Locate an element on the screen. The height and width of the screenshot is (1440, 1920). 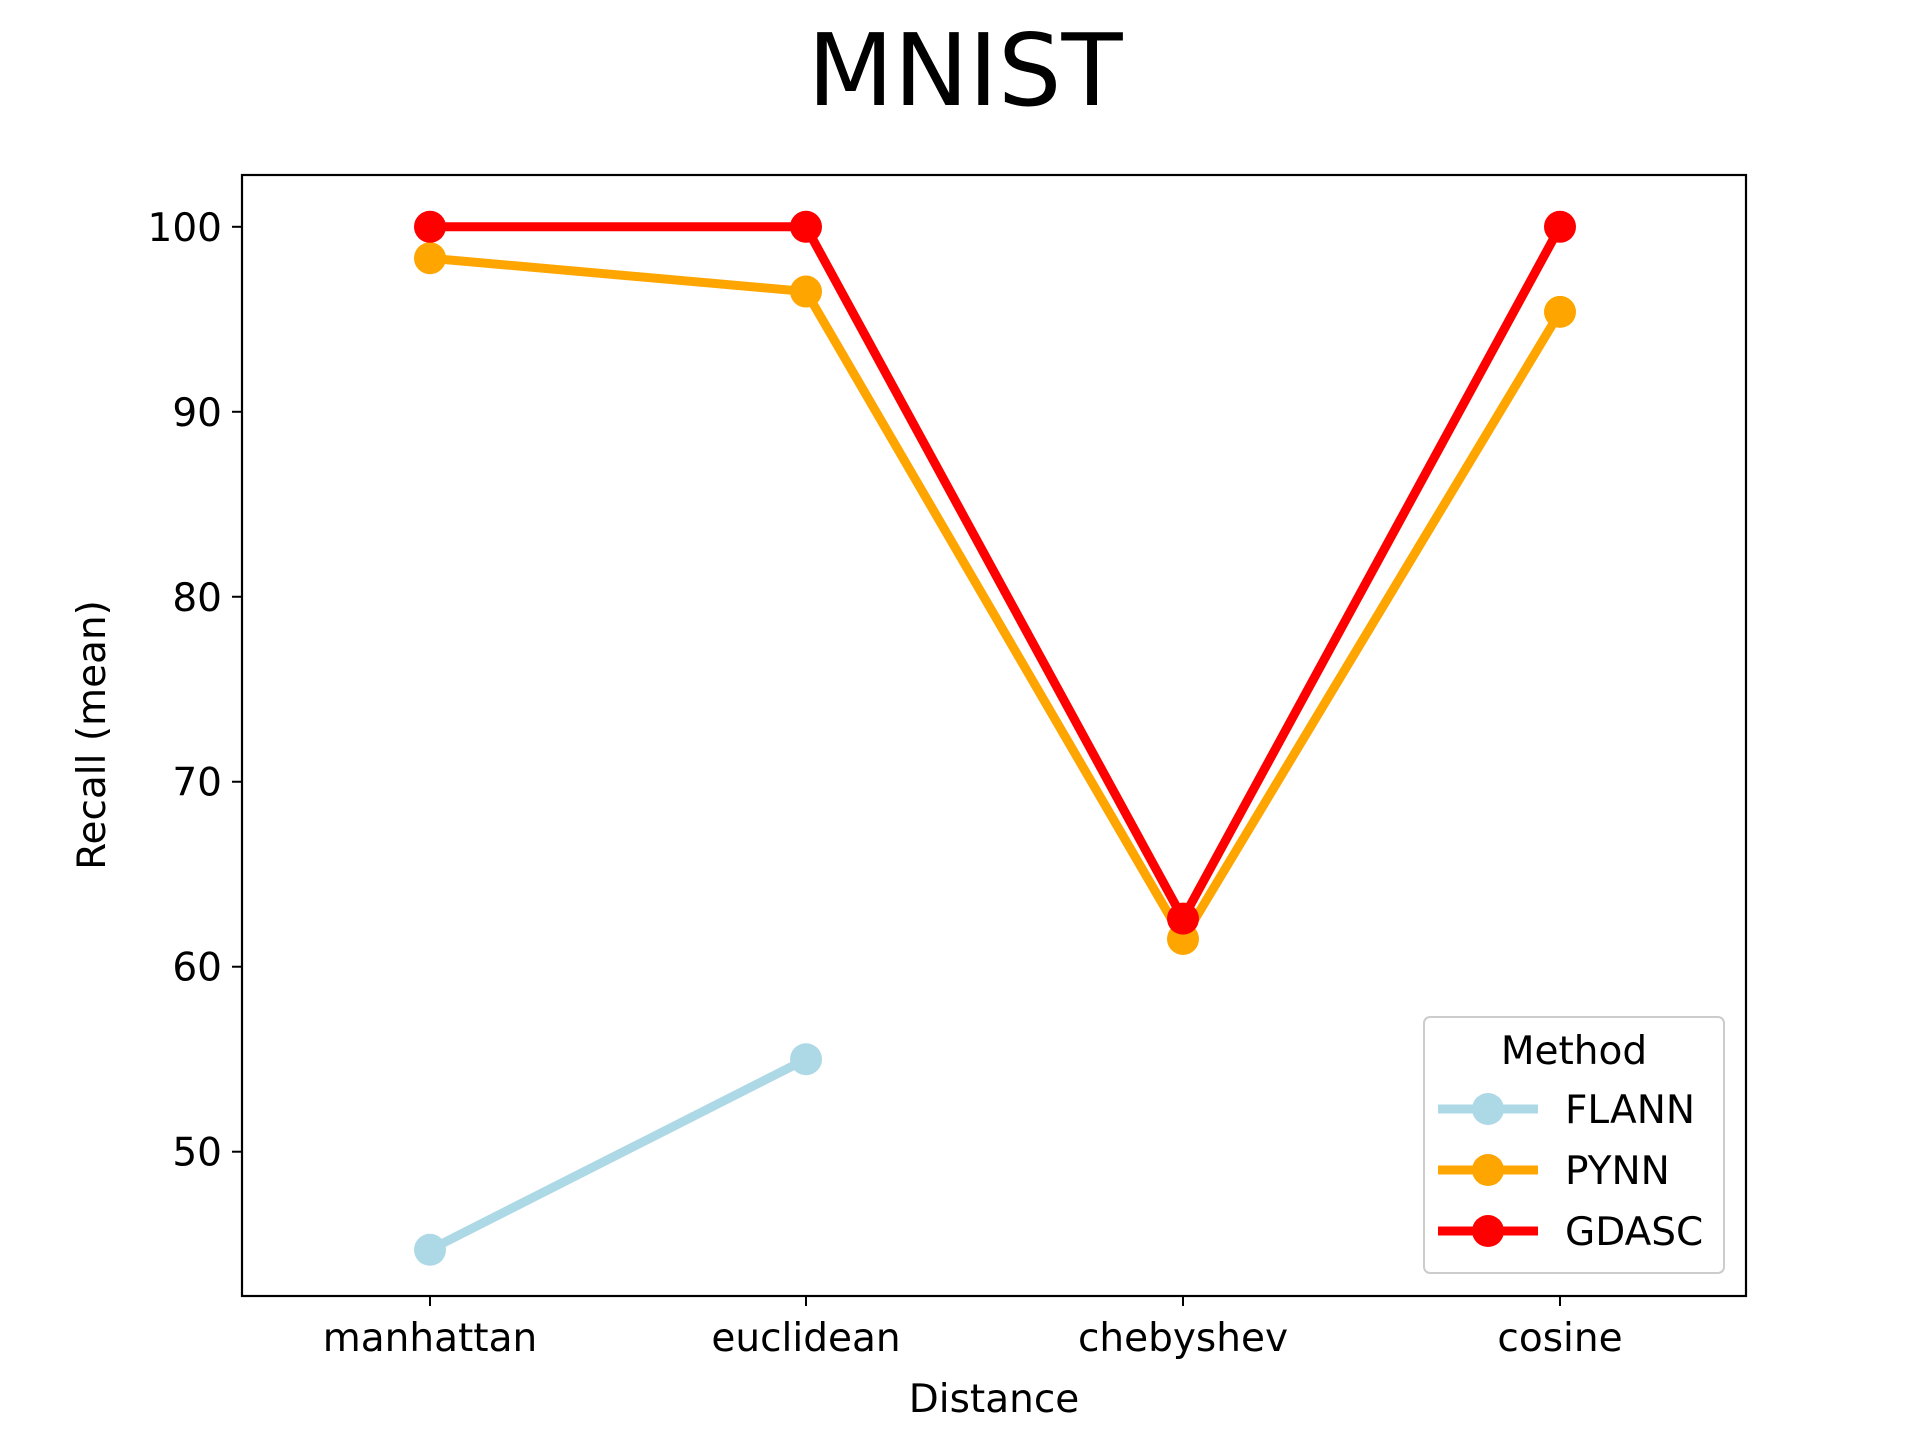
y-tick-label: 50 is located at coordinates (197, 1153).